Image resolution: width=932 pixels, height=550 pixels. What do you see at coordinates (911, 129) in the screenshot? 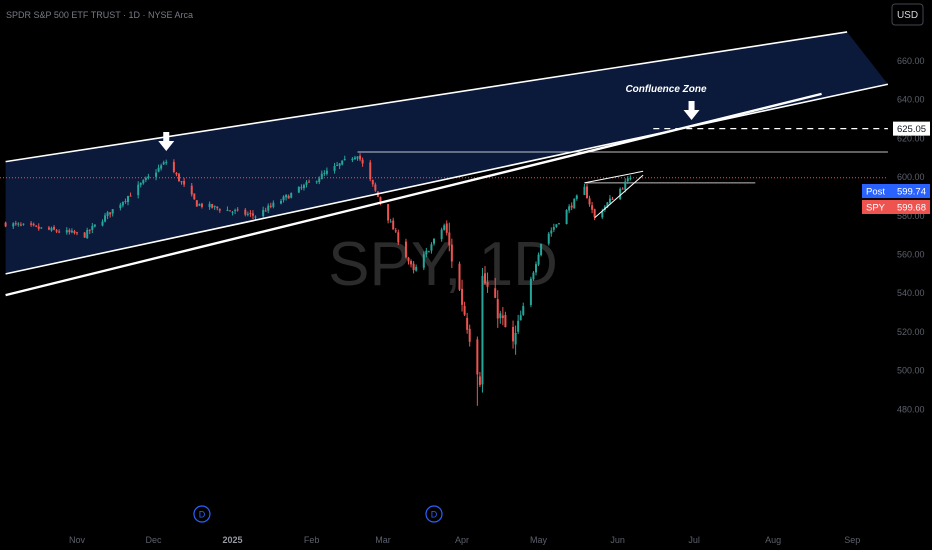
I see `svg-text: 625.05` at bounding box center [911, 129].